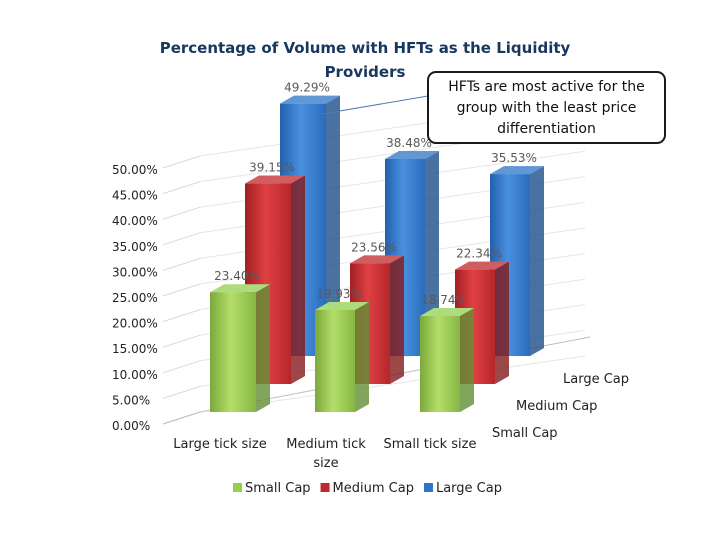 The image size is (720, 540). What do you see at coordinates (135, 196) in the screenshot?
I see `y-tick-label: 45.00%` at bounding box center [135, 196].